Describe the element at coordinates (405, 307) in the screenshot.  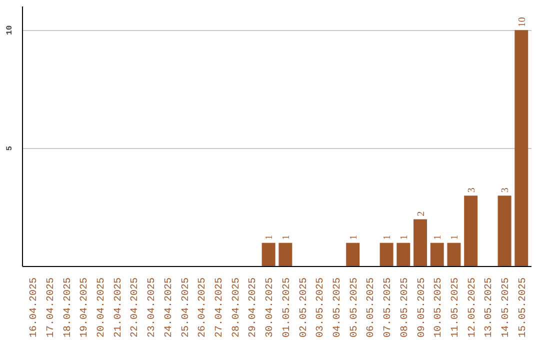
I see `x-tick-label: 08.05.2025` at that location.